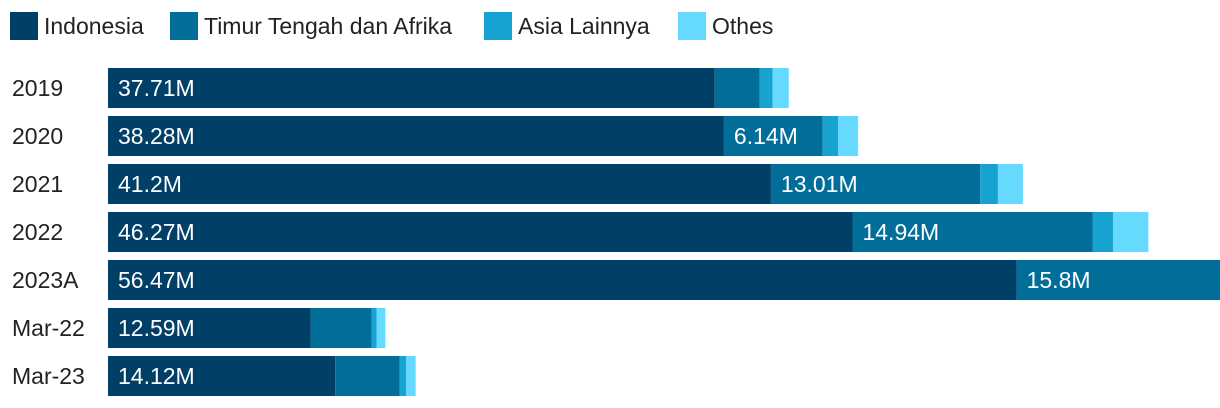 Image resolution: width=1220 pixels, height=408 pixels. What do you see at coordinates (48, 376) in the screenshot?
I see `category-label-mar-23: Mar-23` at bounding box center [48, 376].